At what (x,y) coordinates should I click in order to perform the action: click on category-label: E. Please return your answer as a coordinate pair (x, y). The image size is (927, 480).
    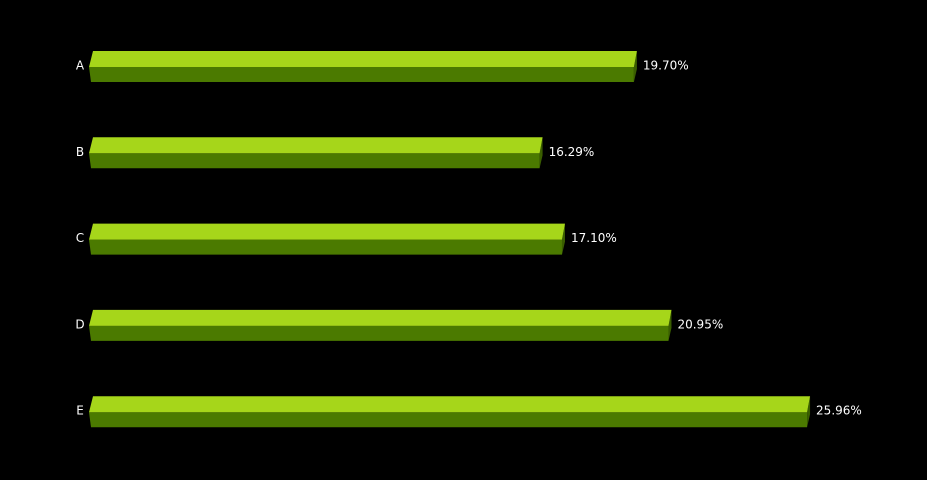
    Looking at the image, I should click on (80, 411).